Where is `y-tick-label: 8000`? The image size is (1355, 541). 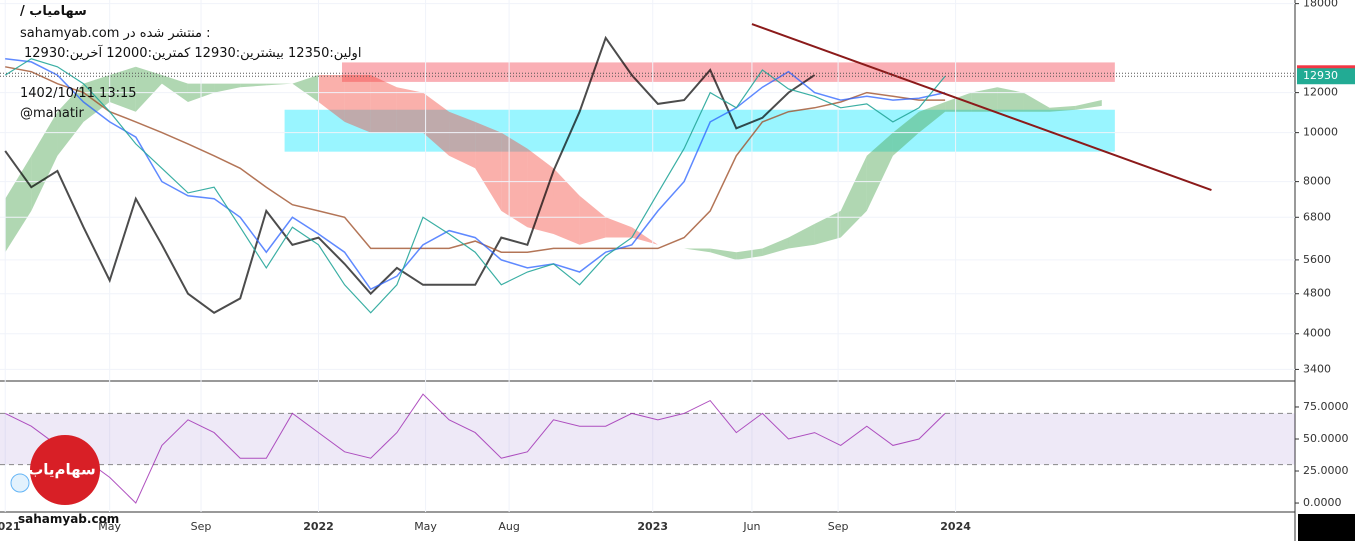 y-tick-label: 8000 is located at coordinates (1317, 181).